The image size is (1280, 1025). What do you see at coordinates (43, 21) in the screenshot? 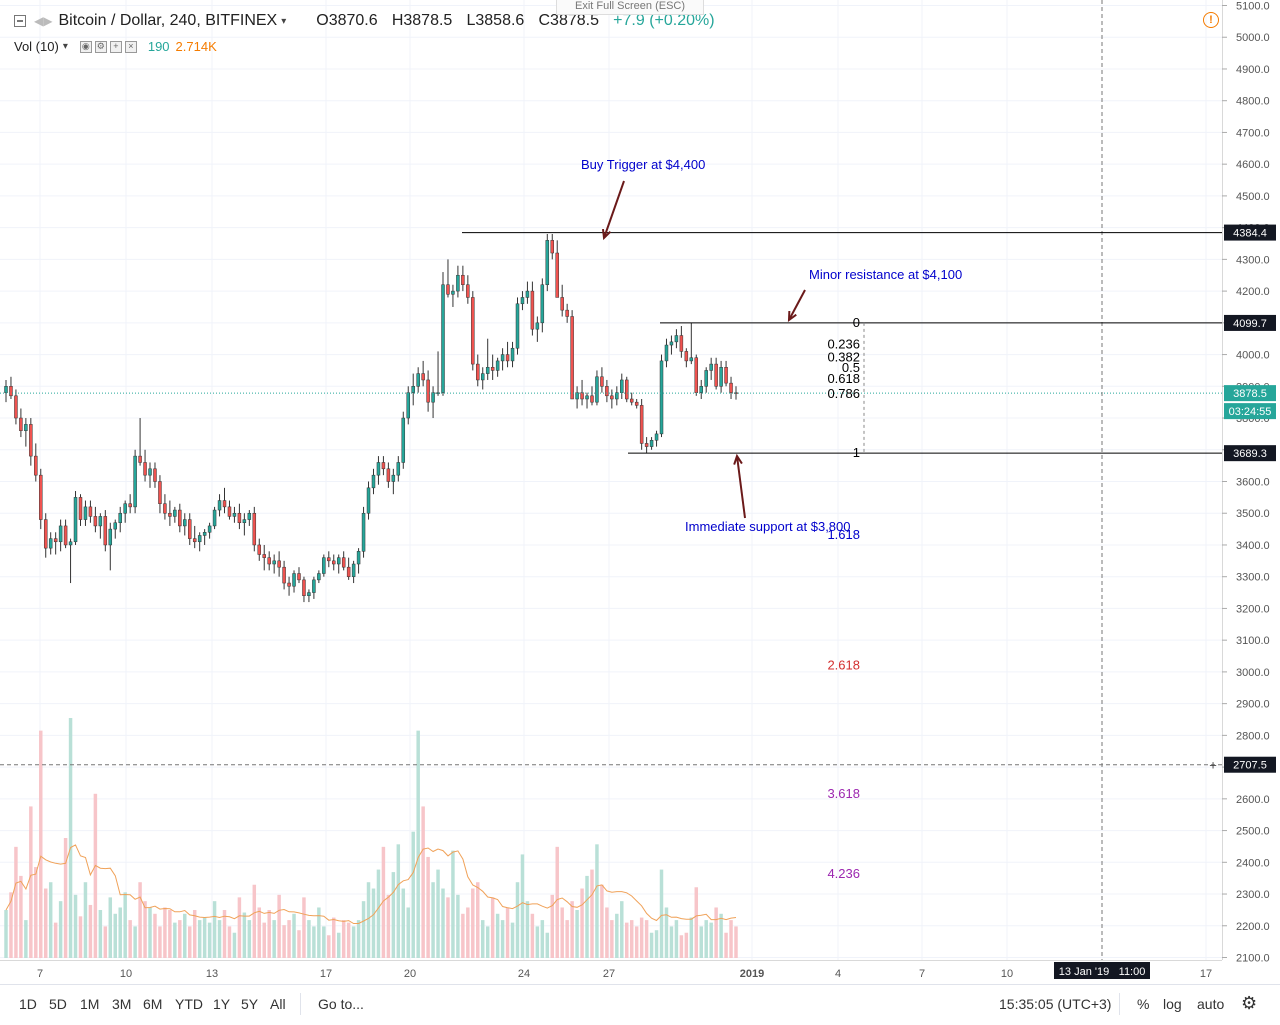
I see `compare-icon: ◀▶` at bounding box center [43, 21].